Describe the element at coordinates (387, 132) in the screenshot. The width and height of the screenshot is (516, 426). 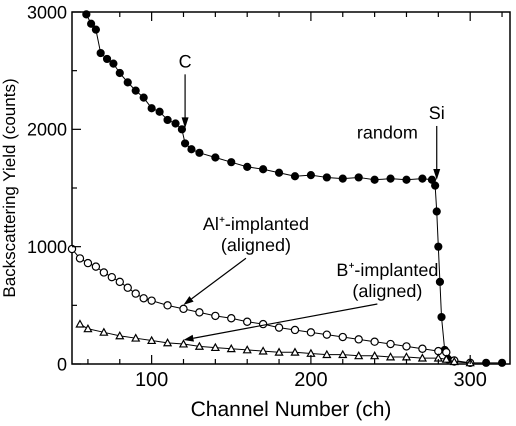
I see `series-label: random` at that location.